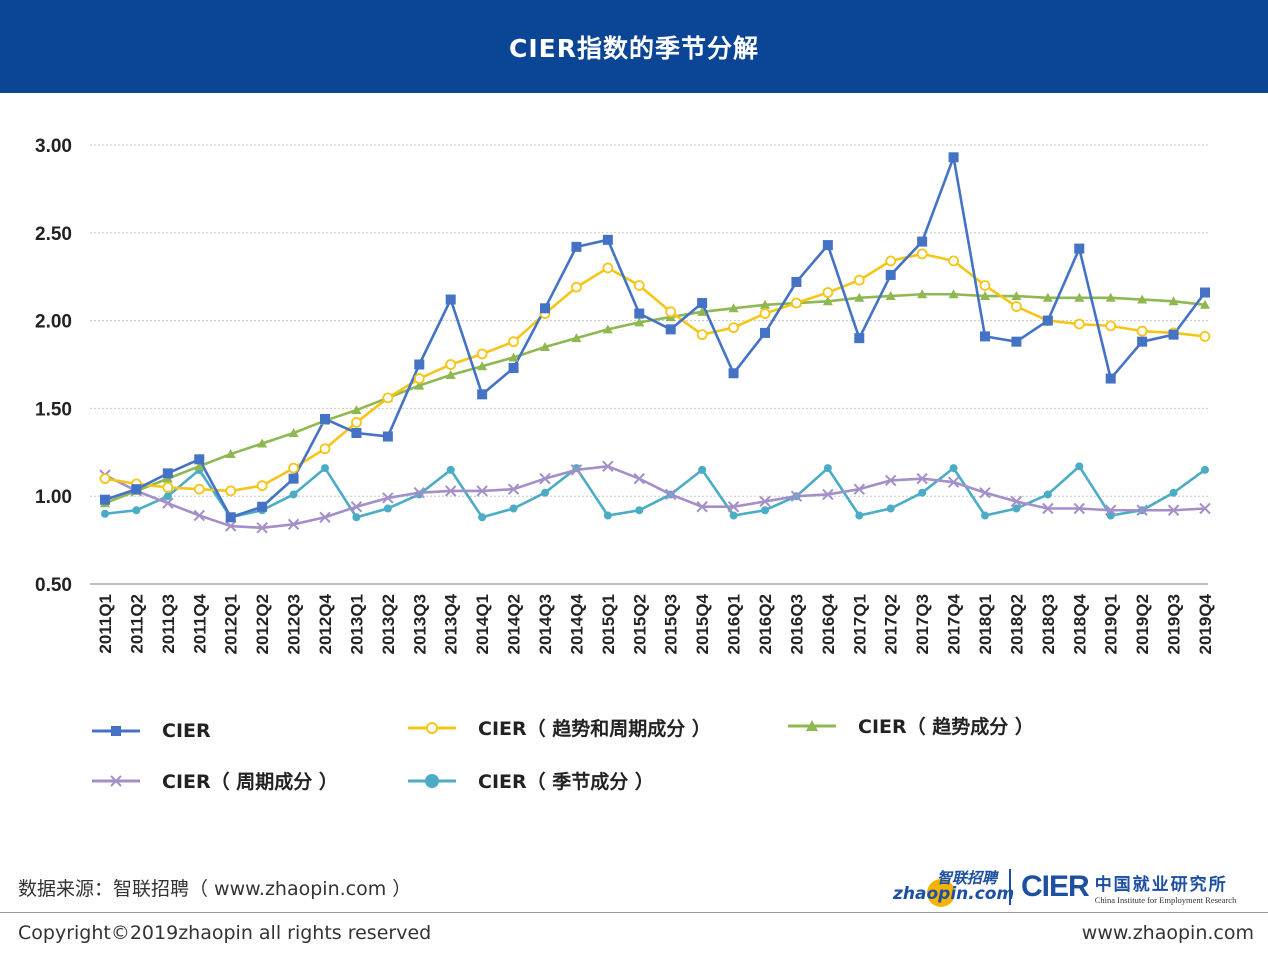  Describe the element at coordinates (116, 731) in the screenshot. I see `legend-swatch-square` at that location.